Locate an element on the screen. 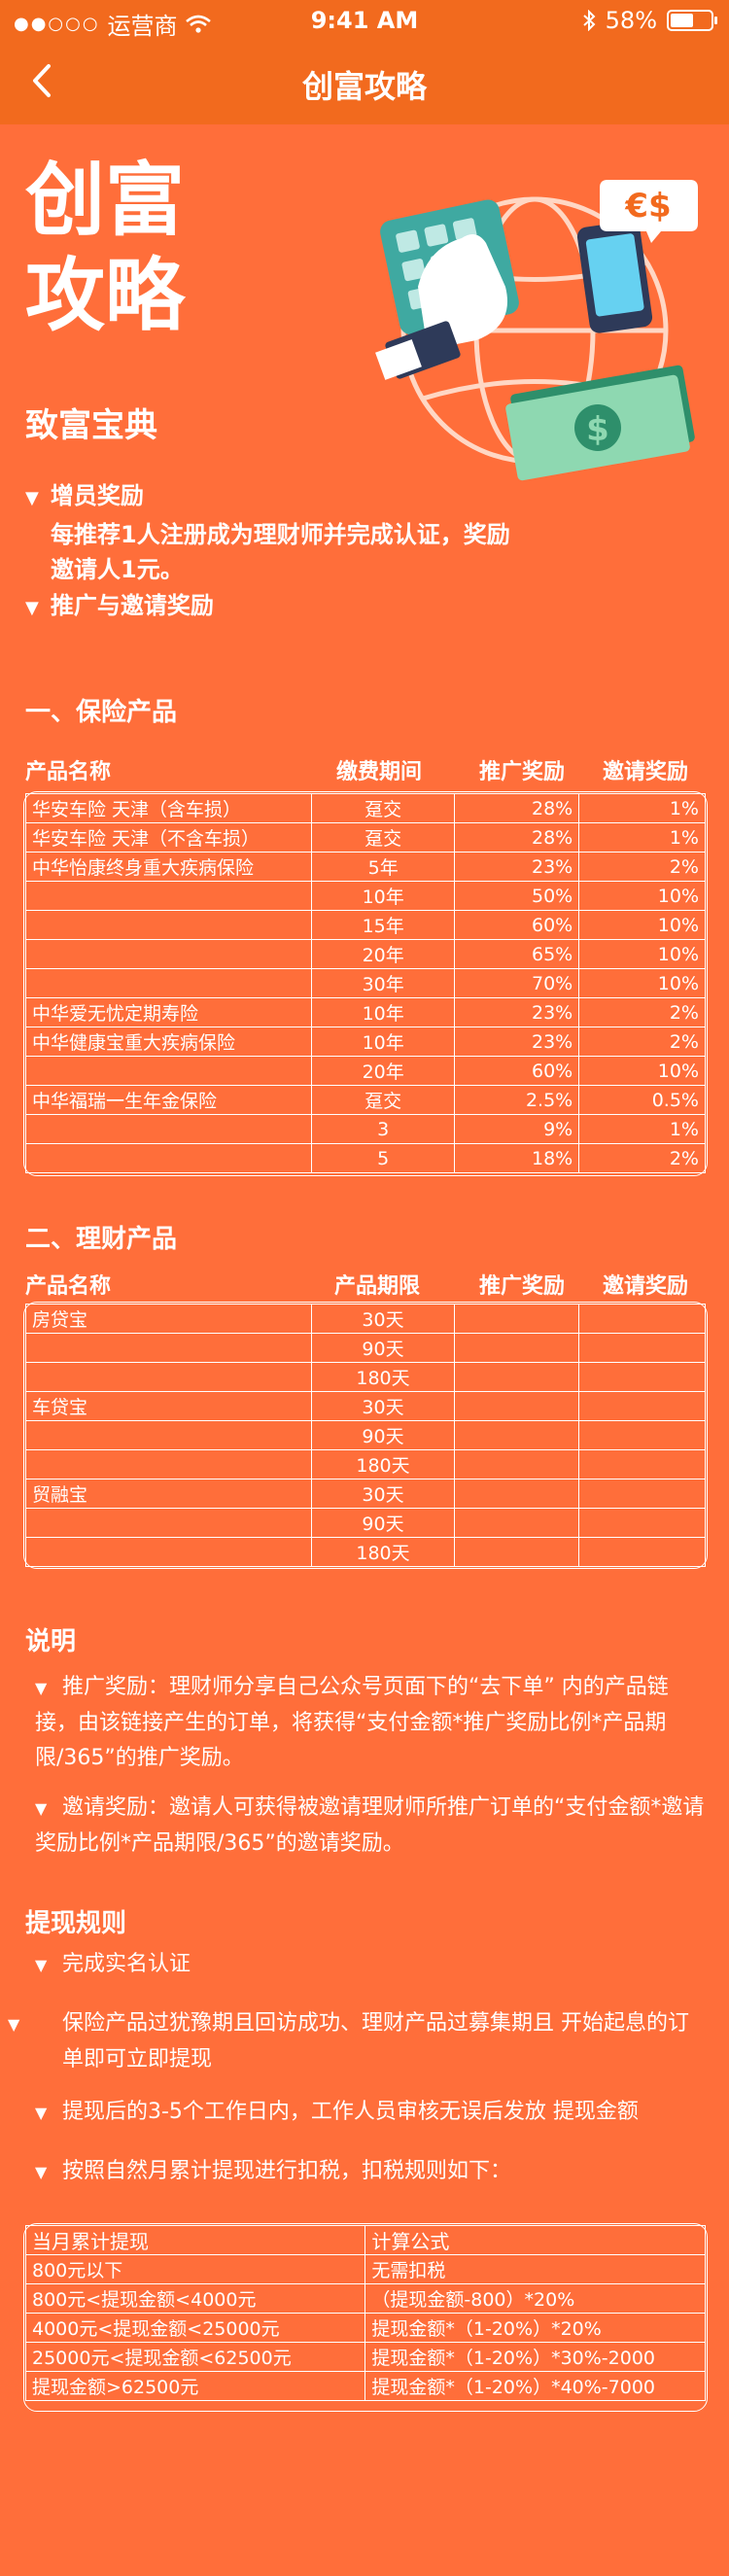 Image resolution: width=729 pixels, height=2576 pixels. hero-title: 创富 攻略 is located at coordinates (105, 249).